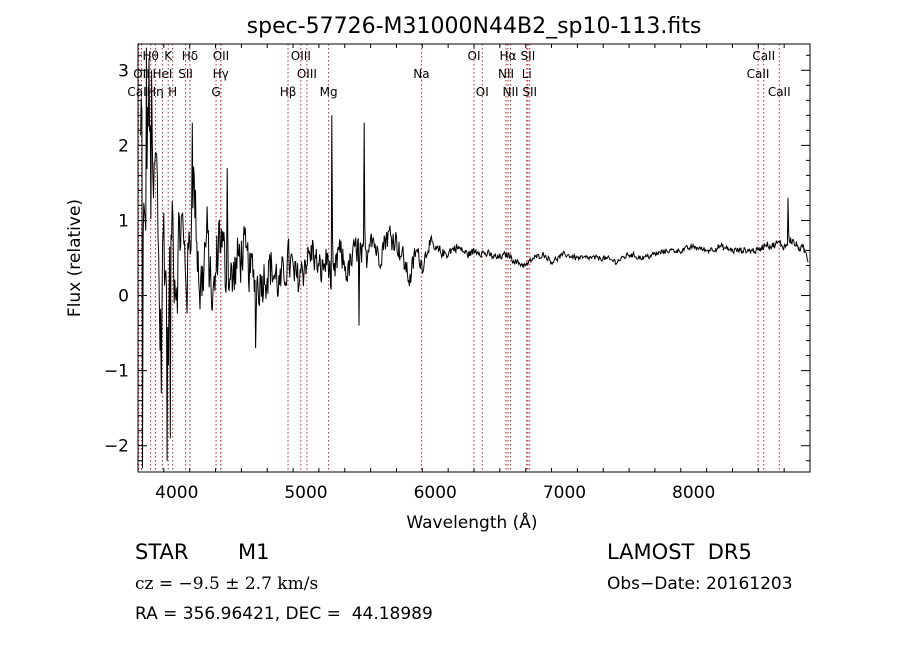  Describe the element at coordinates (215, 92) in the screenshot. I see `line-label: G` at that location.